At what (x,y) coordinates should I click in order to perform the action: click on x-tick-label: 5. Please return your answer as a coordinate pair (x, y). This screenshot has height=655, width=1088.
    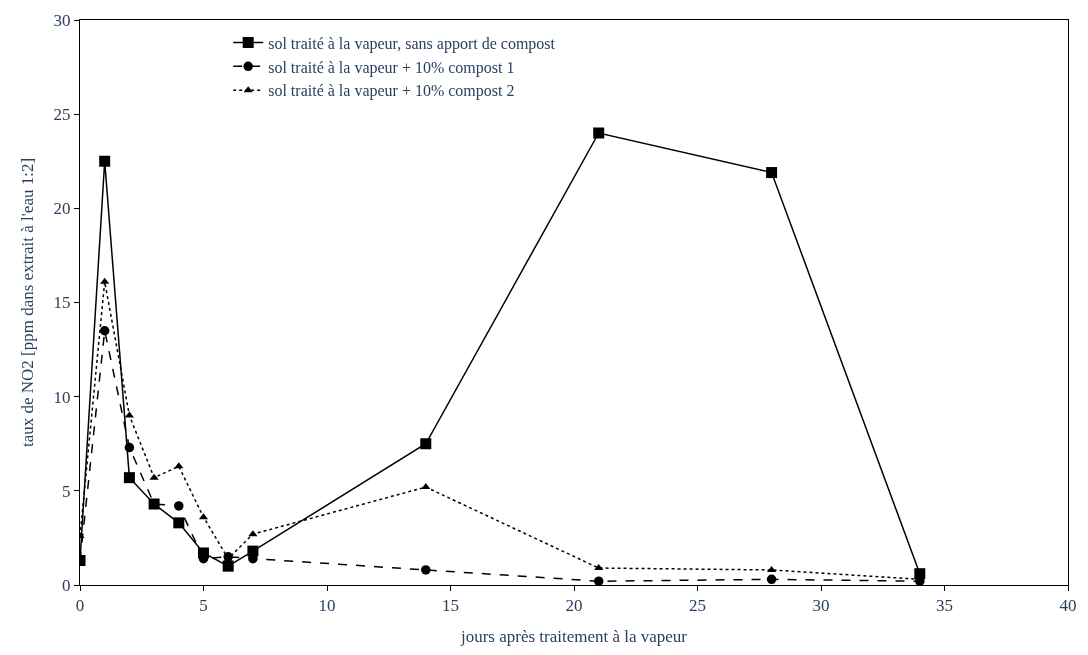
    Looking at the image, I should click on (203, 606).